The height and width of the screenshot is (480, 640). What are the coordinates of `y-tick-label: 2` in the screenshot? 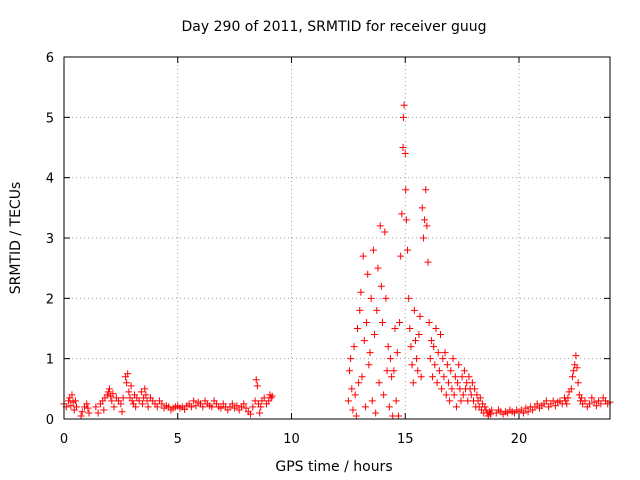 It's located at (50, 299).